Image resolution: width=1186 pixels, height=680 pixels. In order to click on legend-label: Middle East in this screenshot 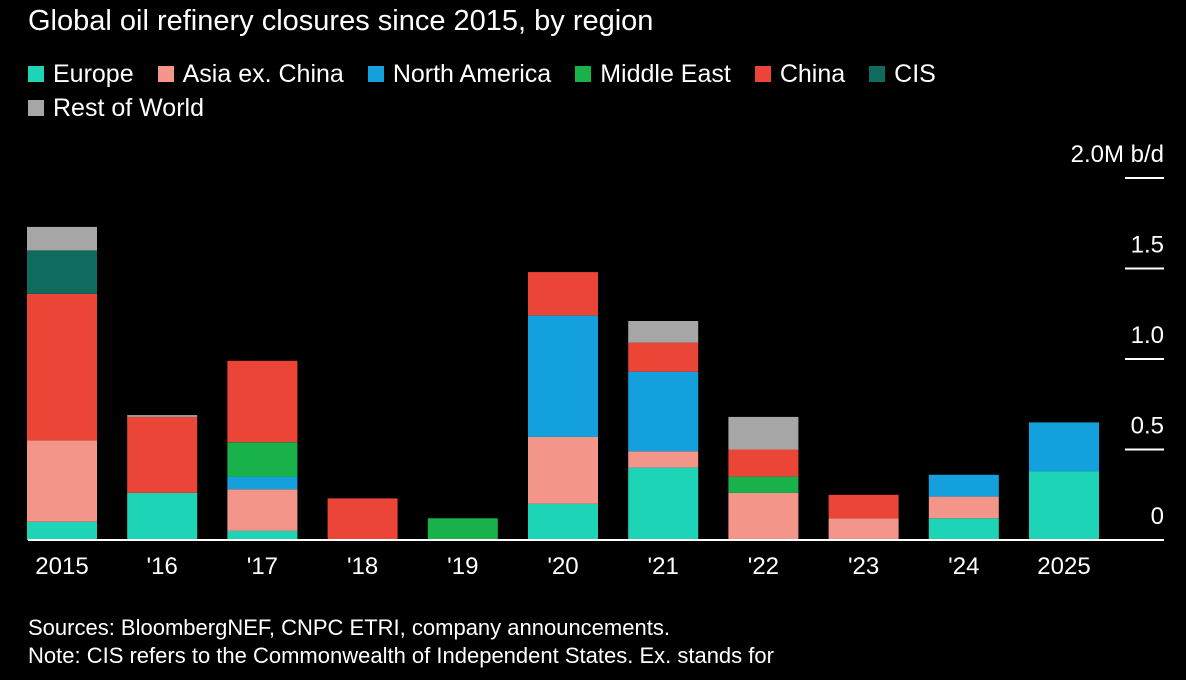, I will do `click(665, 74)`.